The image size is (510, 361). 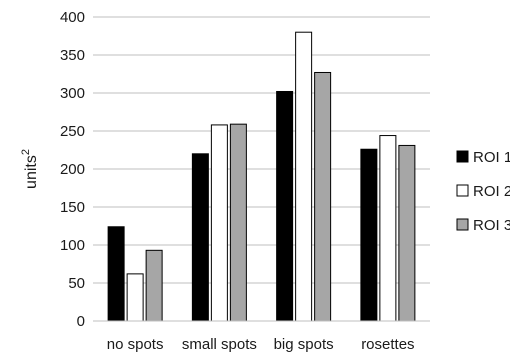 I want to click on y-tick-label: 300, so click(x=72, y=93).